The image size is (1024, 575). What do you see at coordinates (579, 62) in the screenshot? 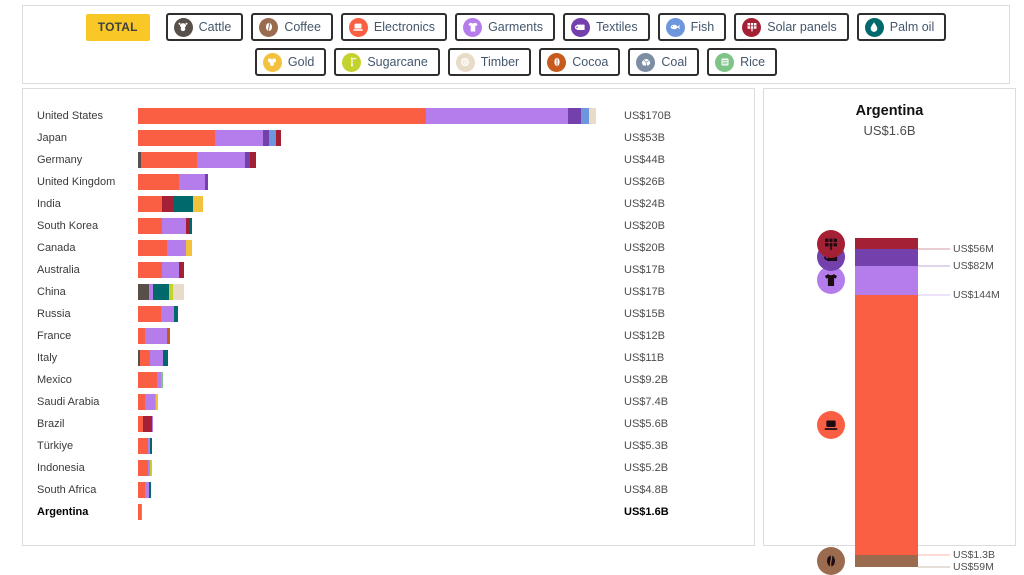
I see `filter-cocoa-button: Cocoa` at bounding box center [579, 62].